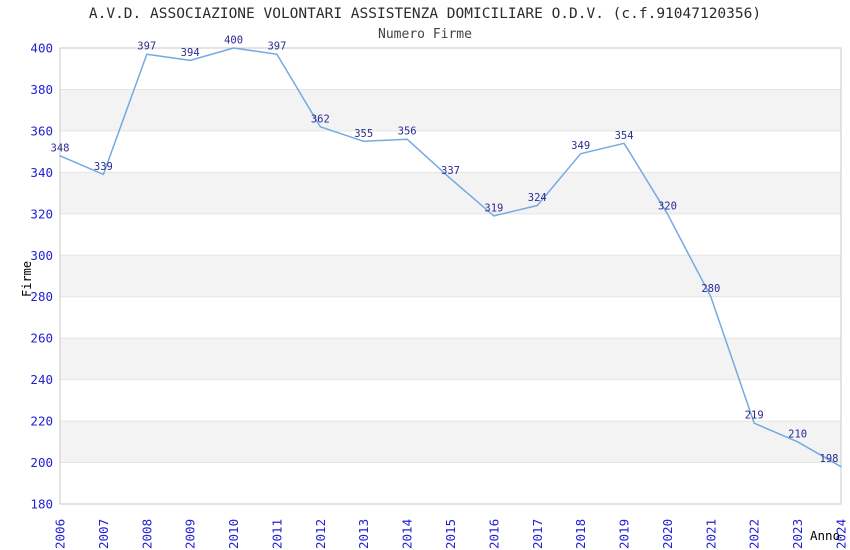 The width and height of the screenshot is (850, 550). What do you see at coordinates (41, 130) in the screenshot?
I see `y-tick-label: 360` at bounding box center [41, 130].